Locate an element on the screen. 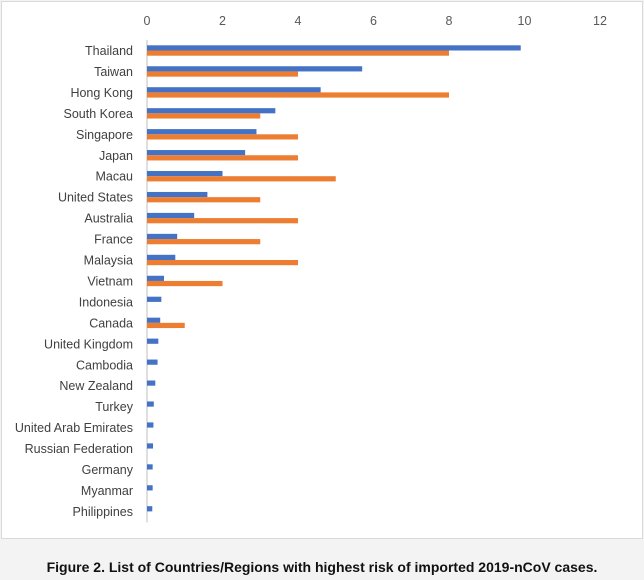 This screenshot has width=644, height=580. category-label-united-kingdom: United Kingdom is located at coordinates (88, 344).